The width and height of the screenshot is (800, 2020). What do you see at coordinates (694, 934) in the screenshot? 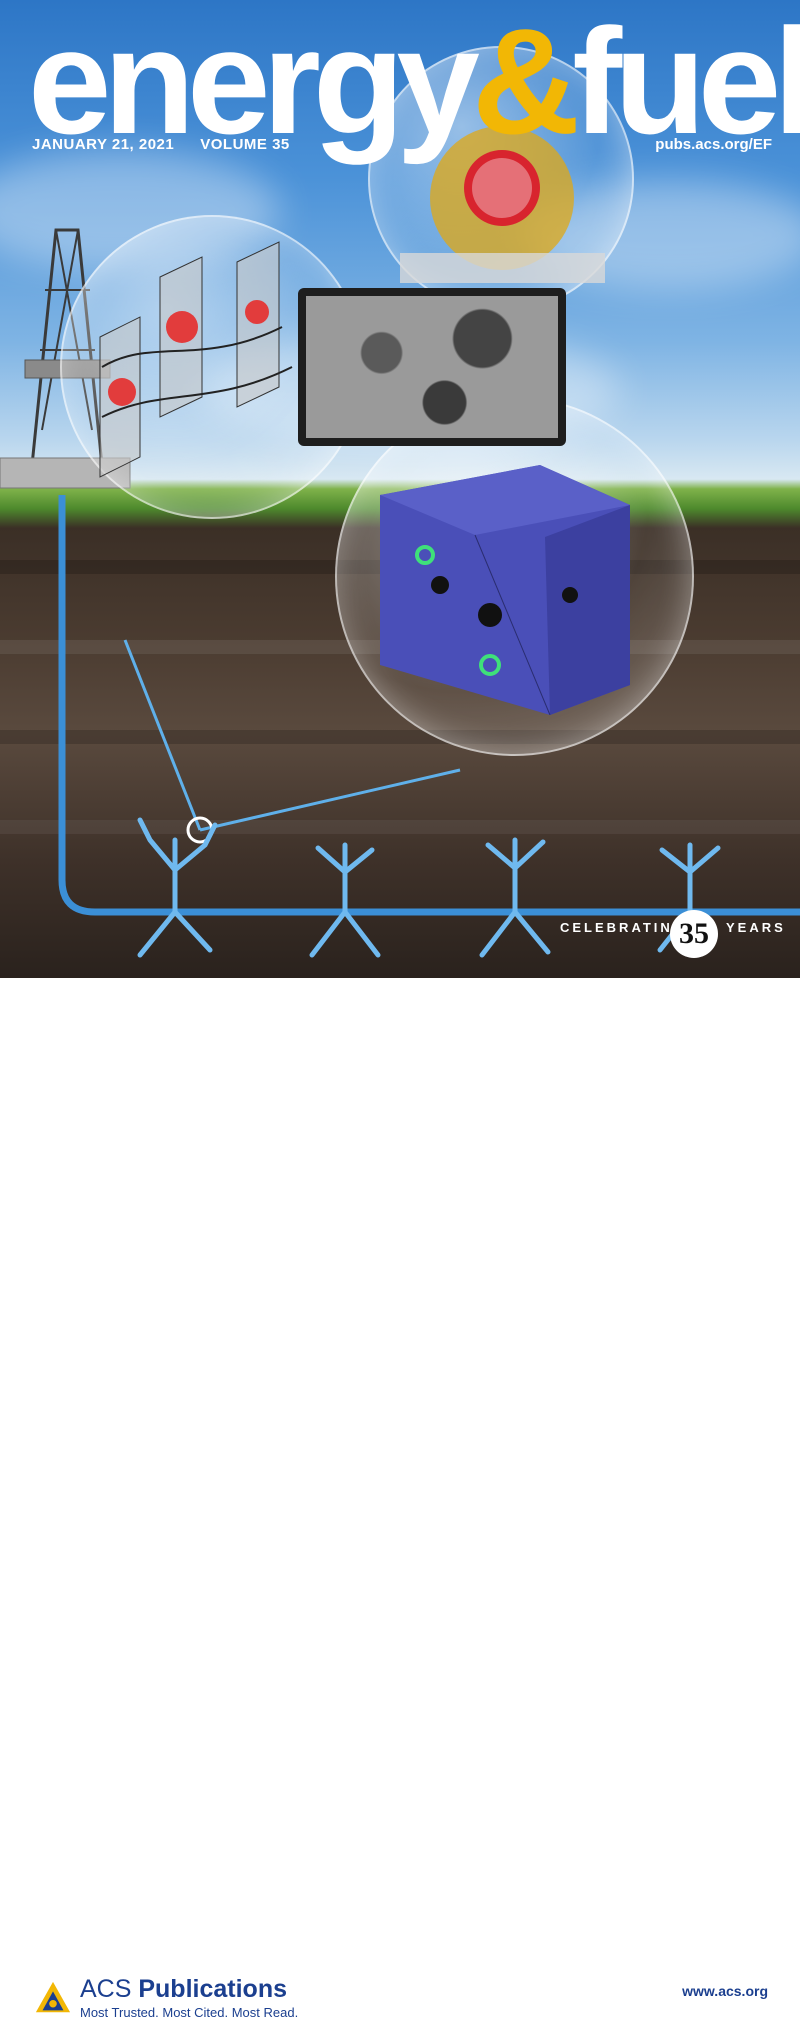
I see `anniversary-badge: 35` at bounding box center [694, 934].